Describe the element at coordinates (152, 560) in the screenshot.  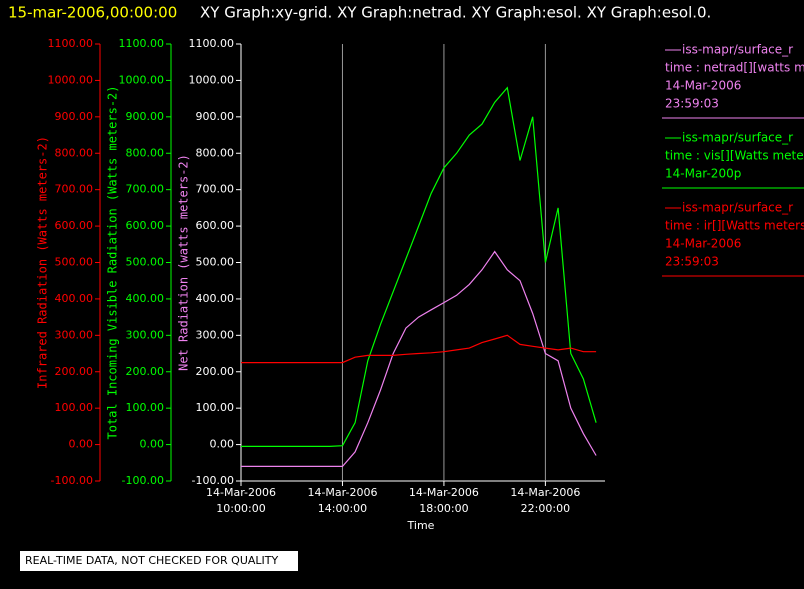
I see `footnote: REAL-TIME DATA, NOT CHECKED FOR QUALITY` at that location.